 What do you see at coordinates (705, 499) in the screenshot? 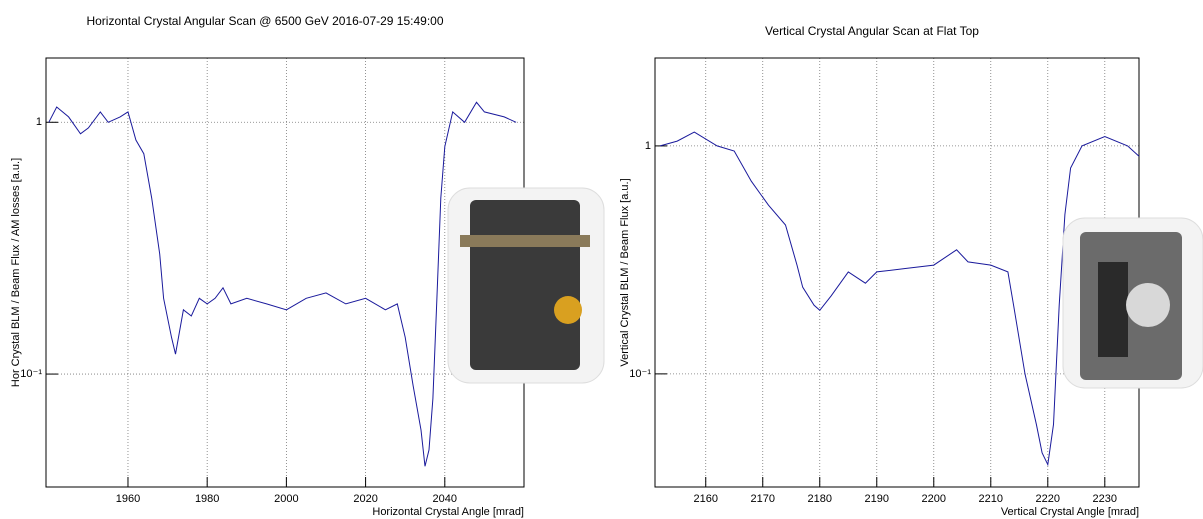
I see `x-tick-label: 2160` at bounding box center [705, 499].